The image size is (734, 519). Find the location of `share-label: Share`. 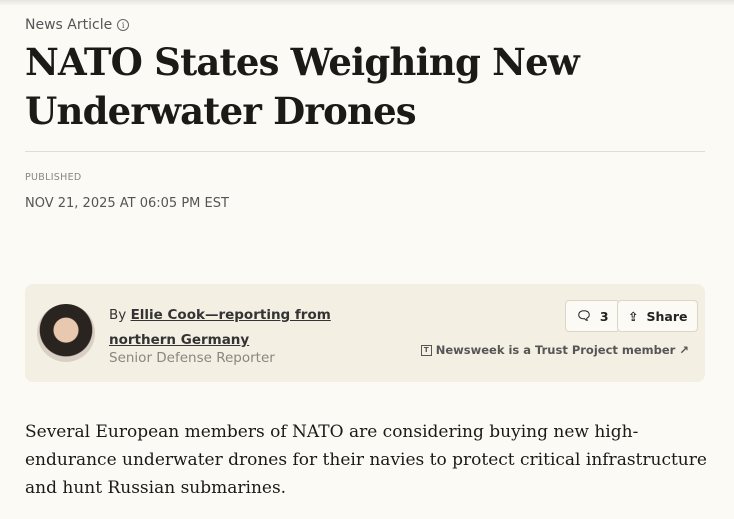

share-label: Share is located at coordinates (667, 316).